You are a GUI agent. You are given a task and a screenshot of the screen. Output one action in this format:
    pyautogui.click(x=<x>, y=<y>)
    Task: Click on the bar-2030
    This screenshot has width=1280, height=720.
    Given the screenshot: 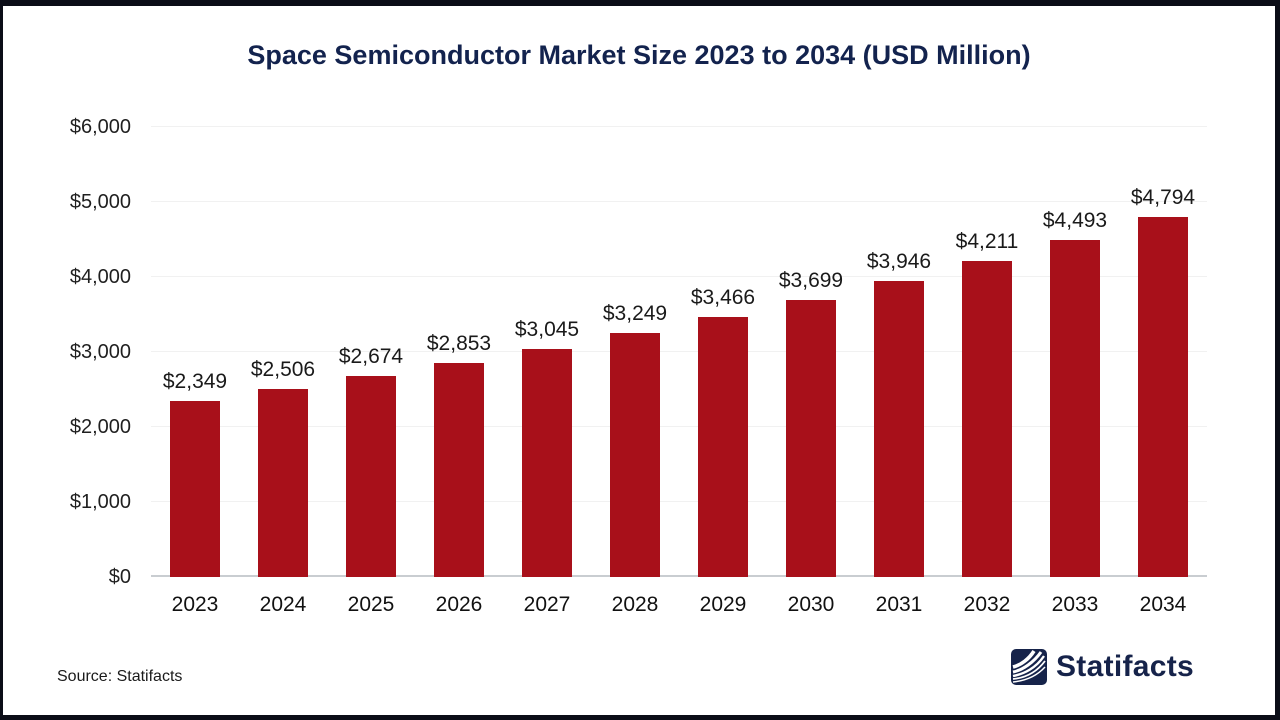 What is the action you would take?
    pyautogui.click(x=811, y=438)
    